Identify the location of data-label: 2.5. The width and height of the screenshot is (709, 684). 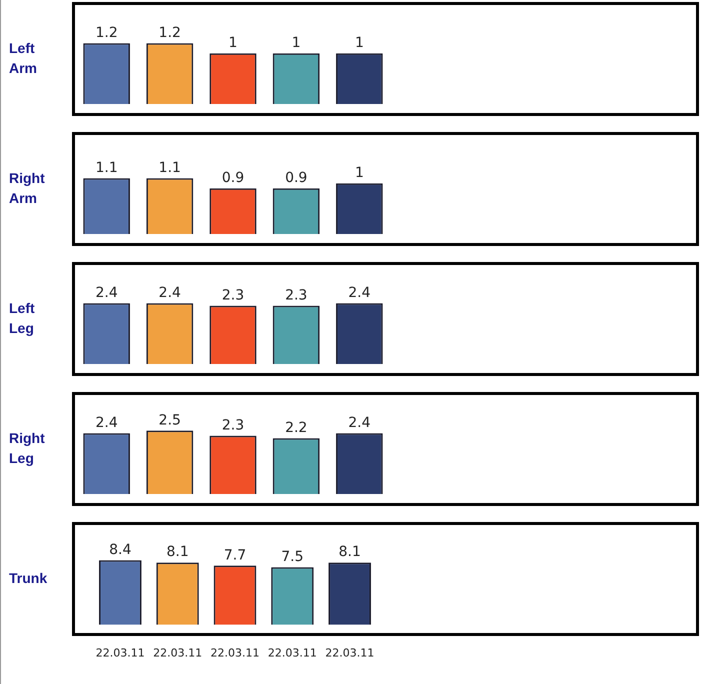
(169, 420).